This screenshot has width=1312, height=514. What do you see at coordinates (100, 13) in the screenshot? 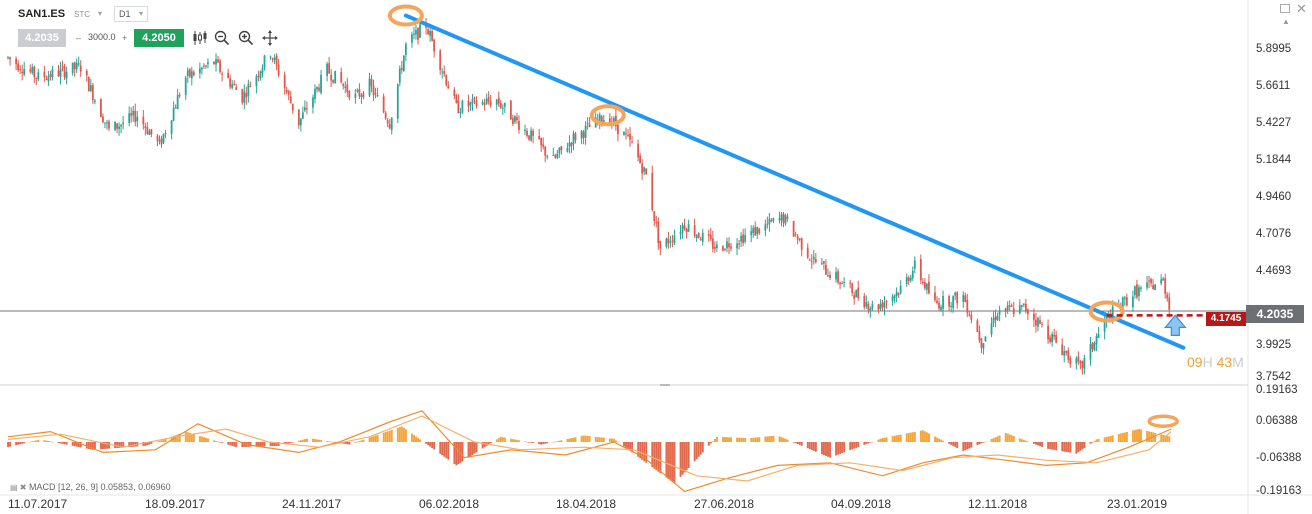
I see `instrument-type-chevron-down-icon: ▾` at bounding box center [100, 13].